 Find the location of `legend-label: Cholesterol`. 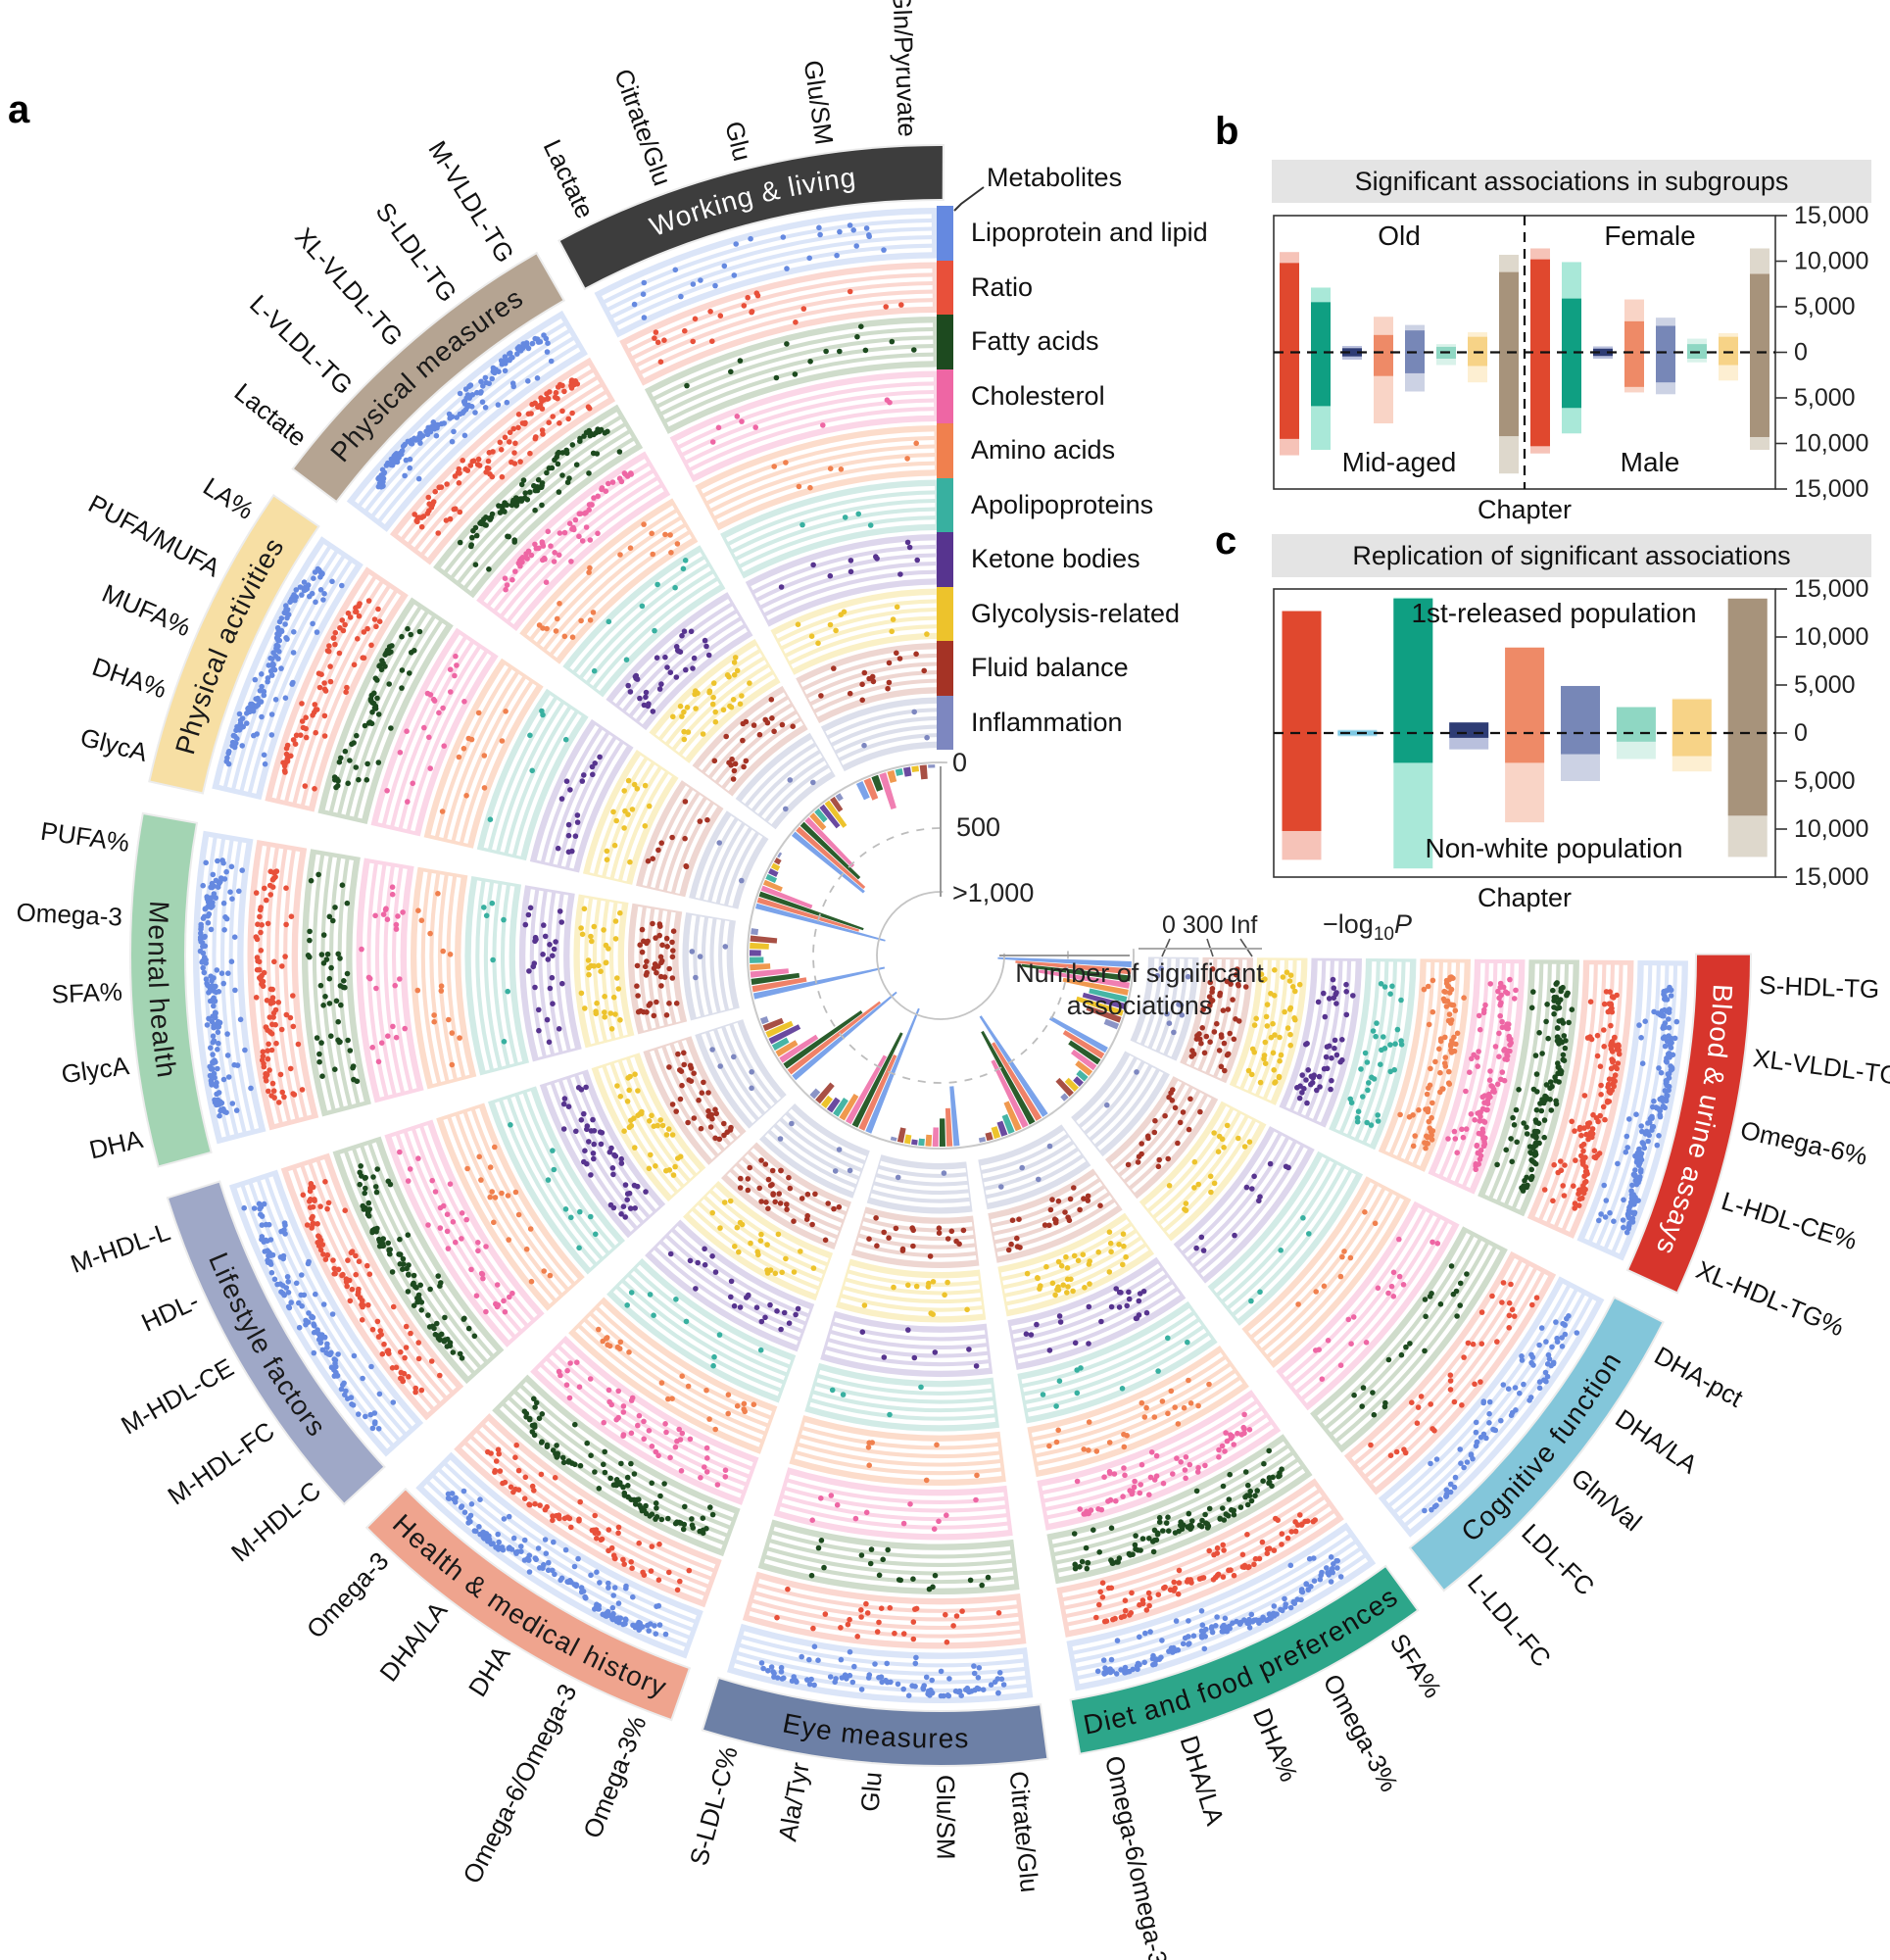

legend-label: Cholesterol is located at coordinates (1038, 395).